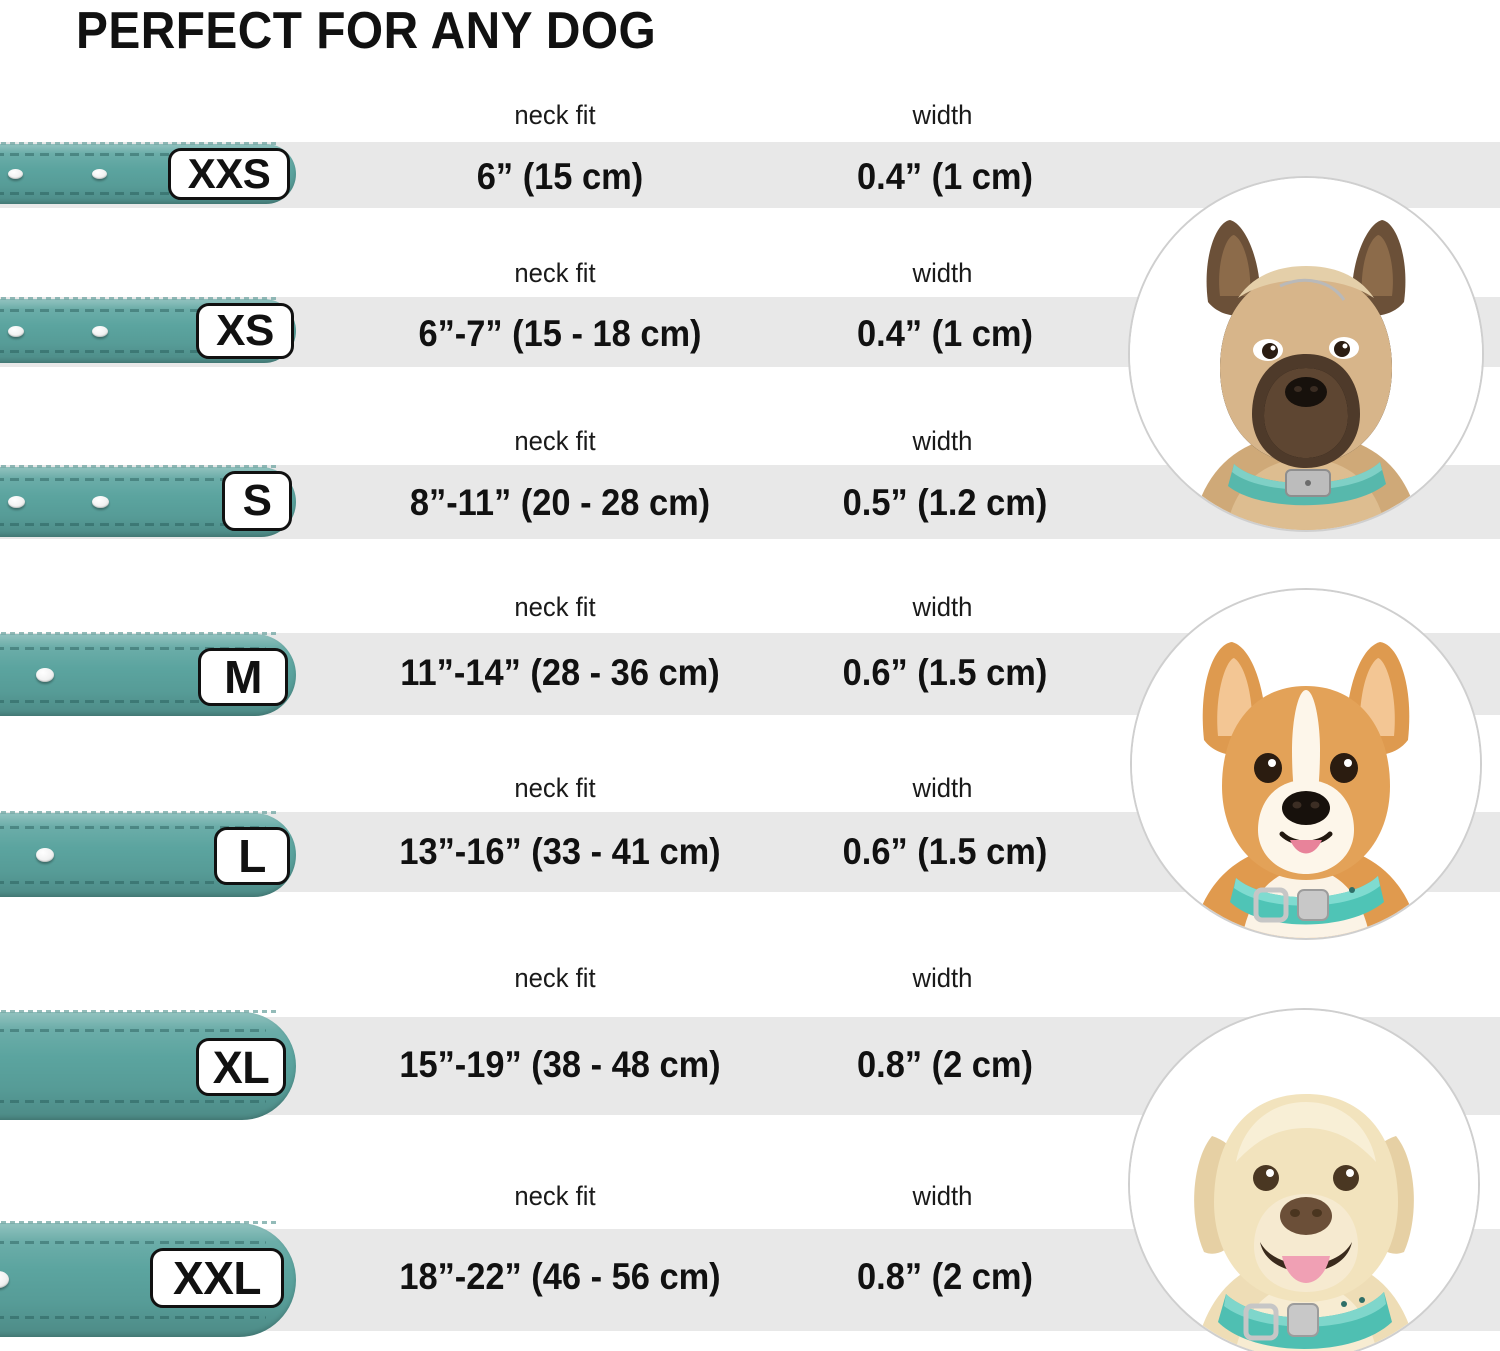 The width and height of the screenshot is (1500, 1351). I want to click on cell-neck-fit-xs: 6”-7” (15 - 18 cm), so click(560, 333).